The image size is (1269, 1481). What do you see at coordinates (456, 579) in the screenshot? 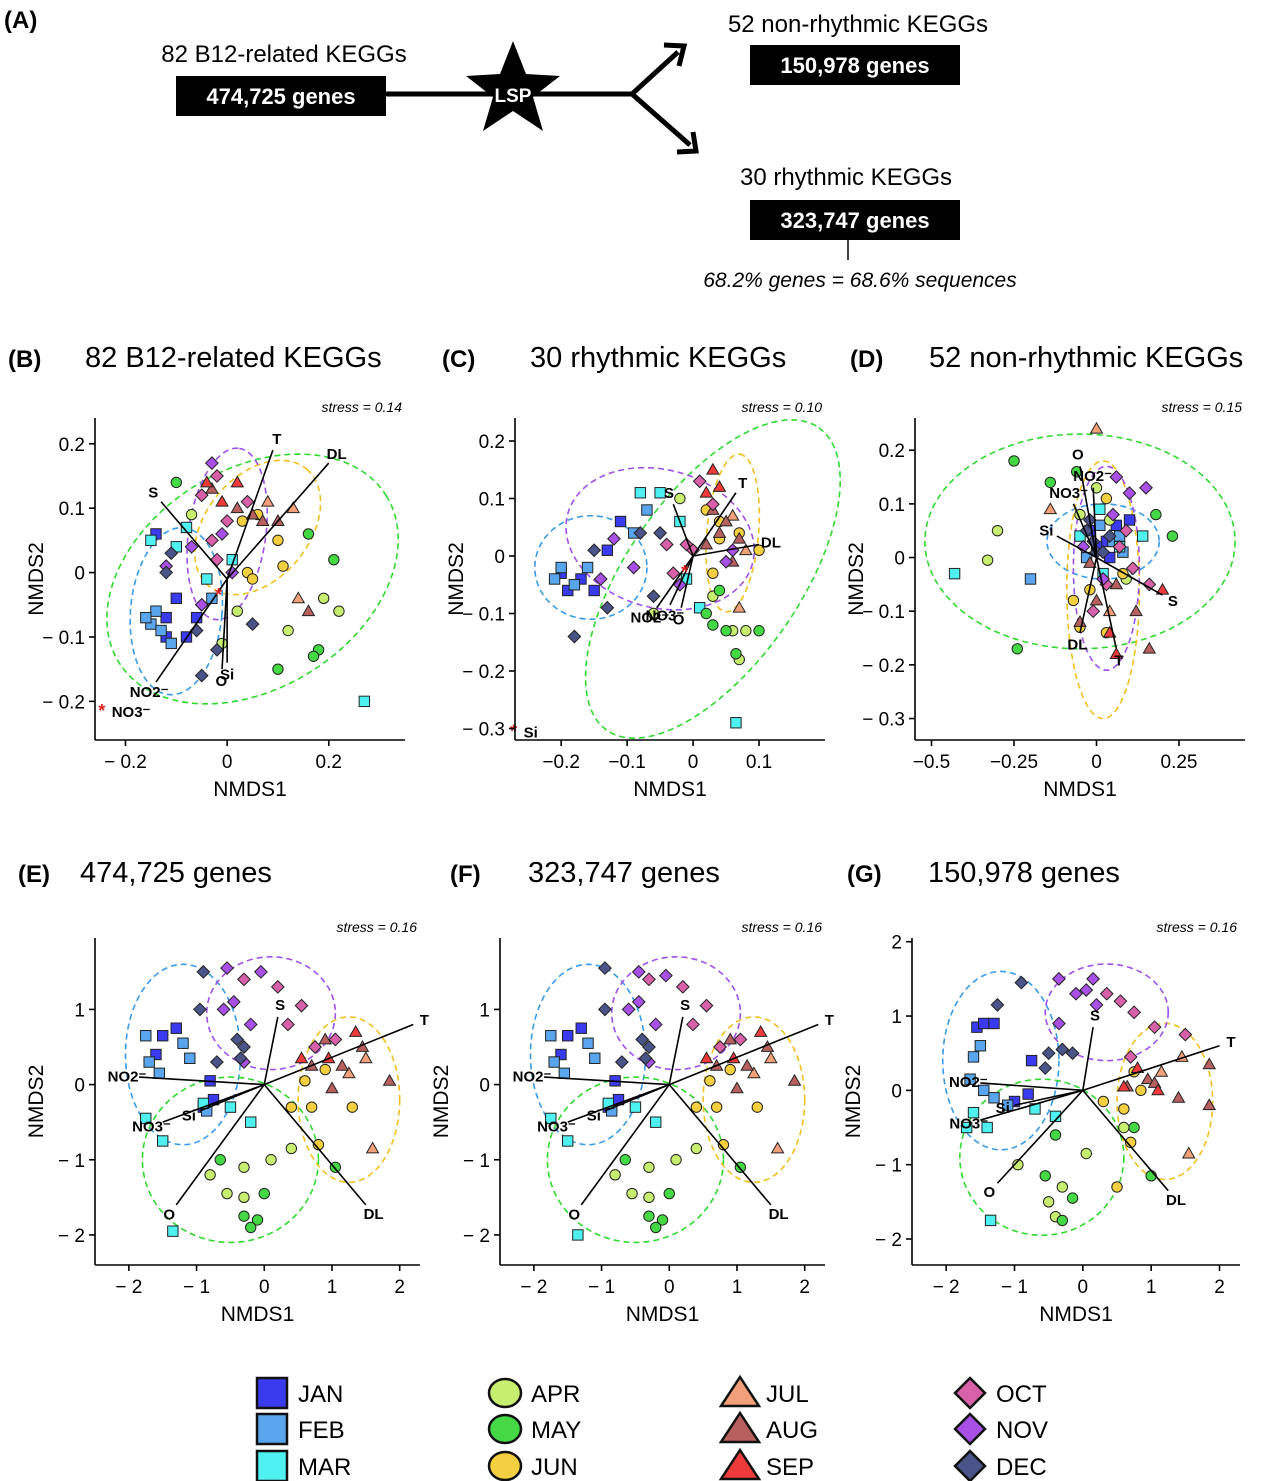
I see `y-axis-title: NMDS2` at bounding box center [456, 579].